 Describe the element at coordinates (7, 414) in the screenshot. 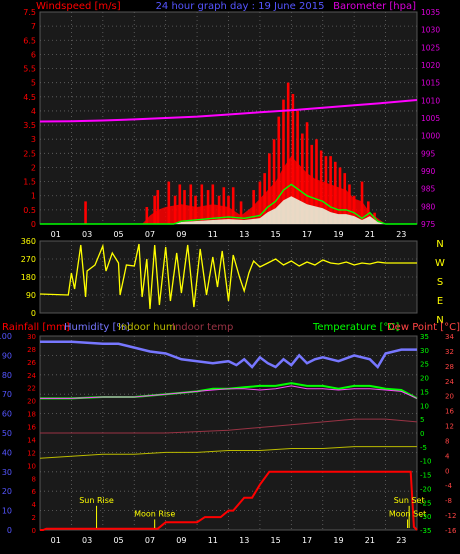

I see `humidity-tick-label: 60` at that location.